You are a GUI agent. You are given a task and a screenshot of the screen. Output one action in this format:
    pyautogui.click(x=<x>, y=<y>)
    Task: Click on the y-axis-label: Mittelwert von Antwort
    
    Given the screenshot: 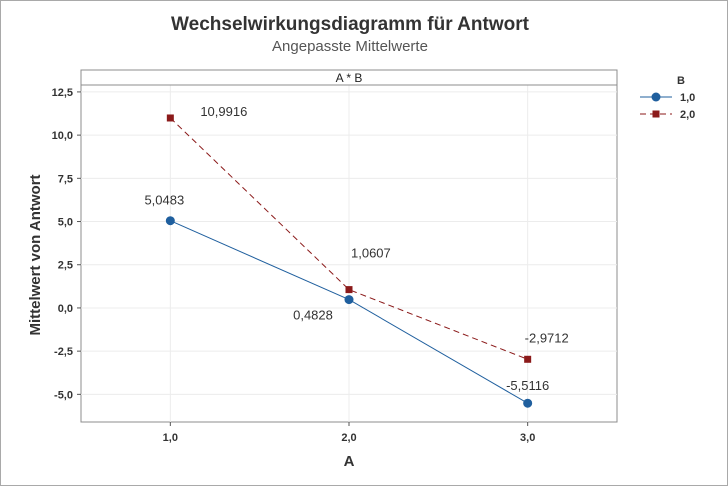 What is the action you would take?
    pyautogui.click(x=35, y=254)
    